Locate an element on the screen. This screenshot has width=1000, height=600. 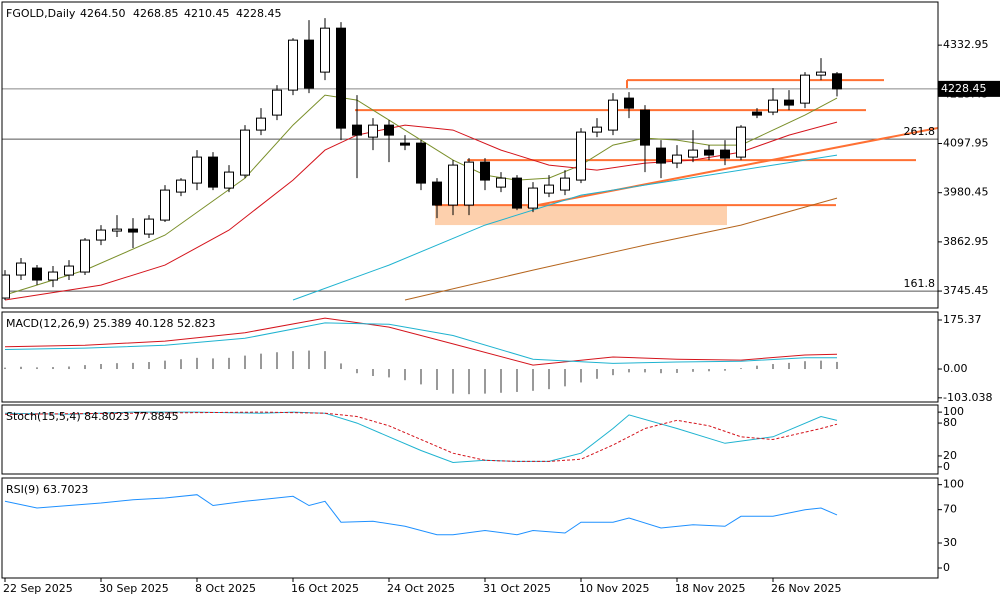
pane-title: RSI(9) 63.7023 is located at coordinates (47, 489).